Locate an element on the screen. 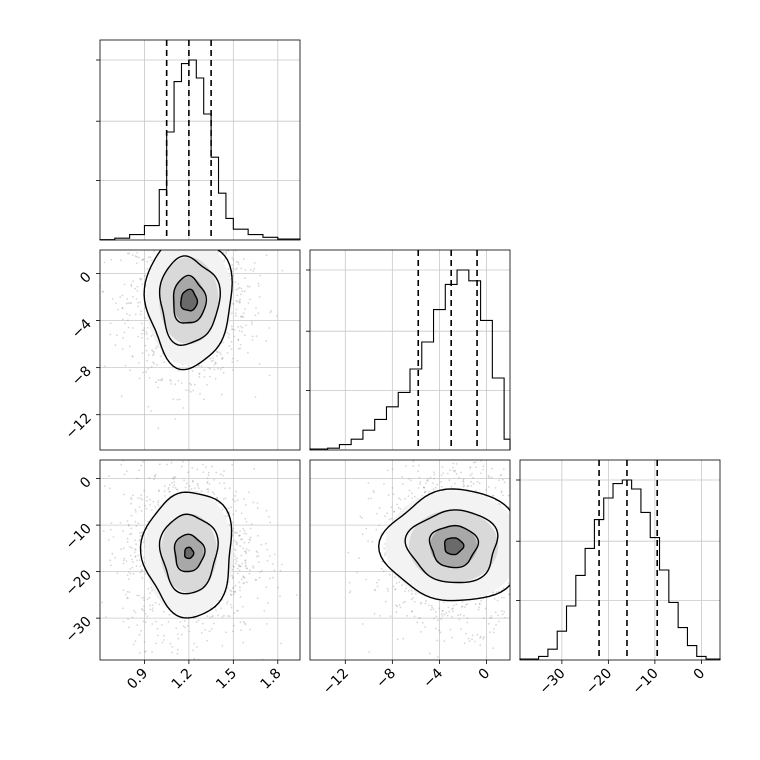 The width and height of the screenshot is (760, 760). xtick-label-param-2-1: −20 is located at coordinates (599, 682).